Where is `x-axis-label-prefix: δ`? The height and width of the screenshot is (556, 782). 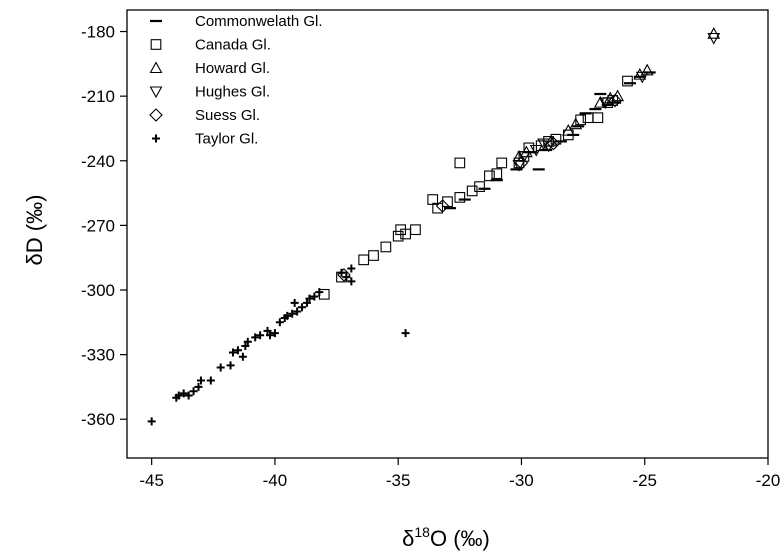 x-axis-label-prefix: δ is located at coordinates (408, 538).